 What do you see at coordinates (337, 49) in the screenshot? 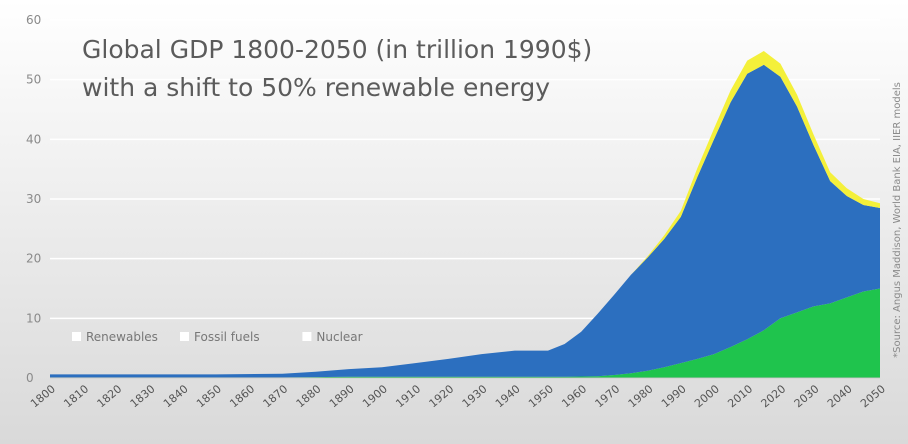
I see `chart-title-line-1: Global GDP 1800-2050 (in trillion 1990$)` at bounding box center [337, 49].